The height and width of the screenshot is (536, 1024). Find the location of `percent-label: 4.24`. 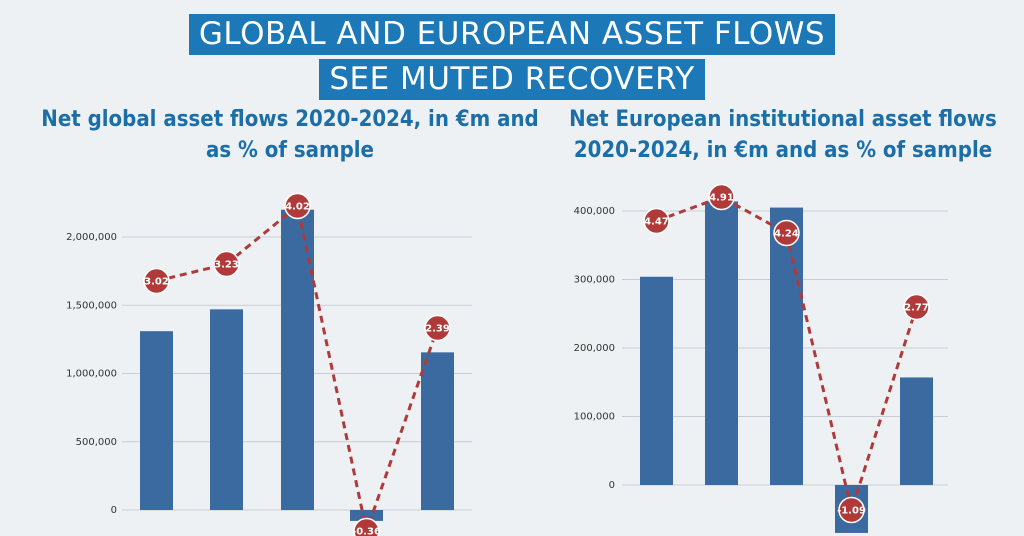

percent-label: 4.24 is located at coordinates (786, 234).